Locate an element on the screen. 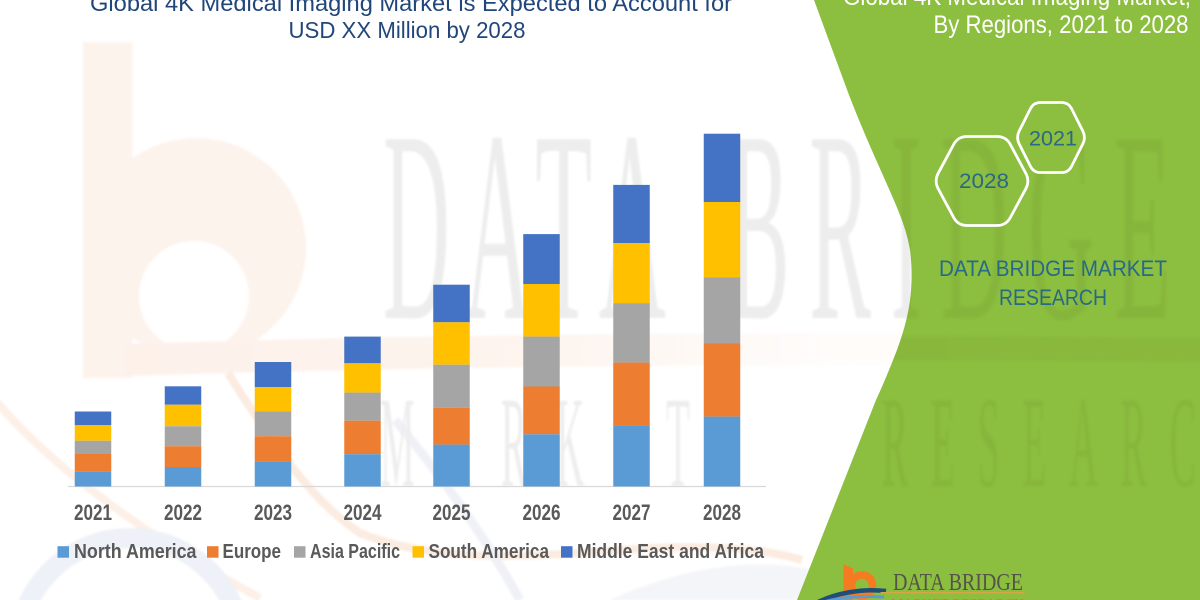 The height and width of the screenshot is (600, 1200). svg-text: 2026 is located at coordinates (542, 512).